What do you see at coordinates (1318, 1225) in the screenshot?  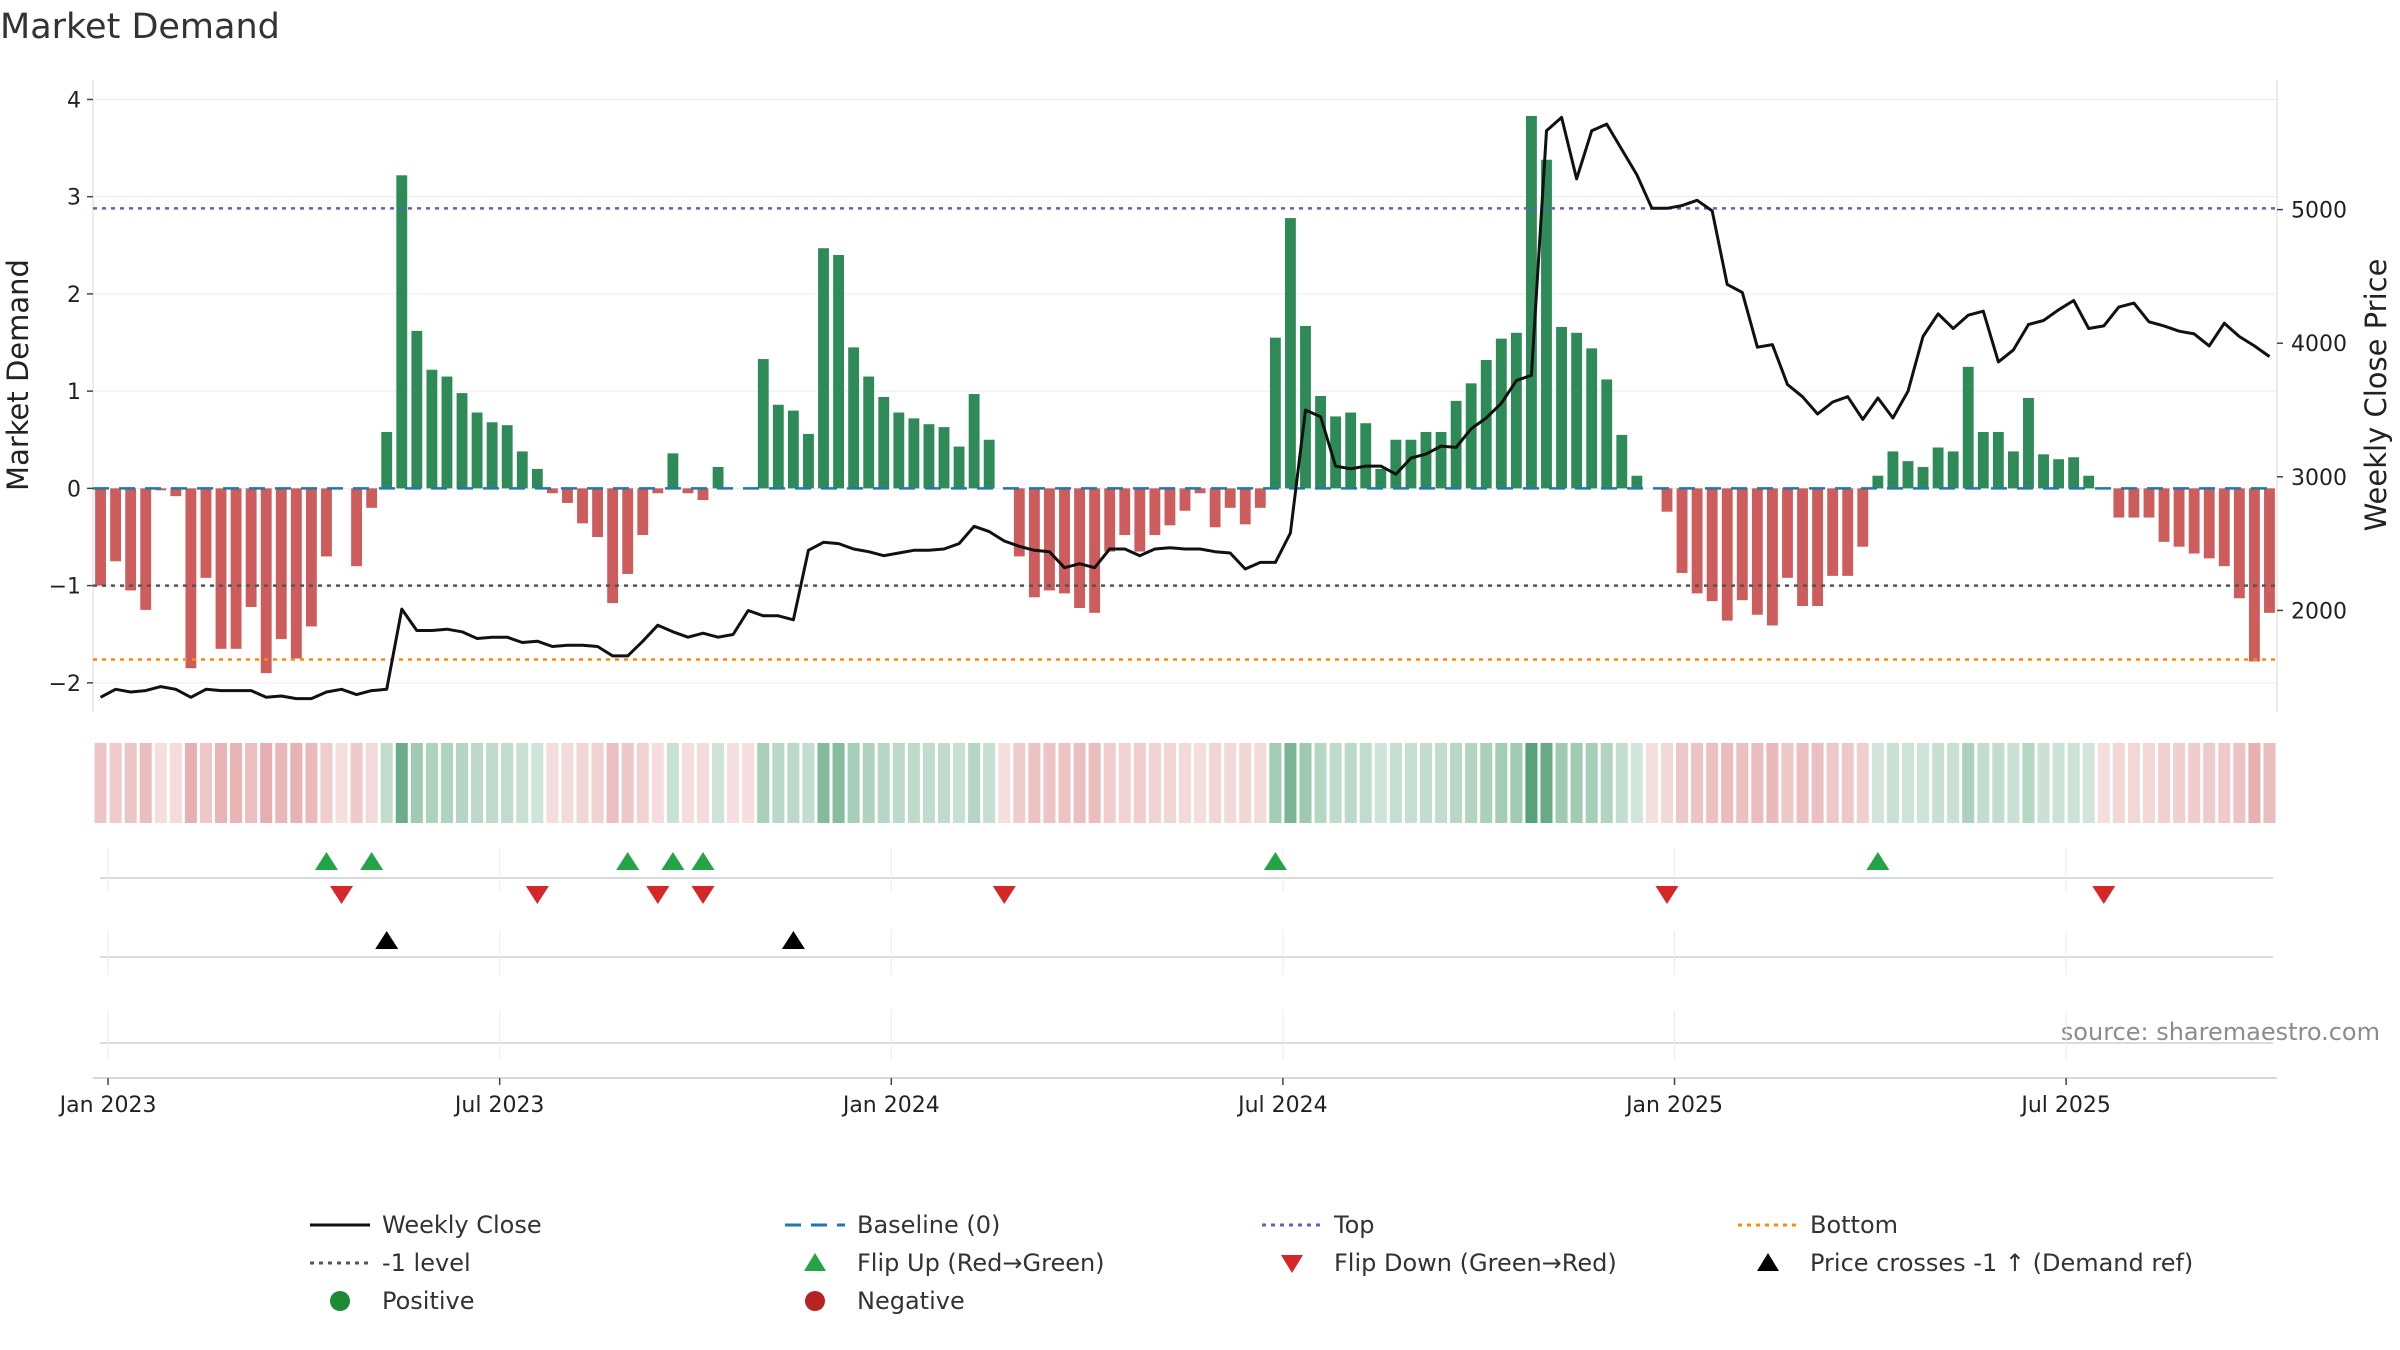 I see `legend-item: Top` at bounding box center [1318, 1225].